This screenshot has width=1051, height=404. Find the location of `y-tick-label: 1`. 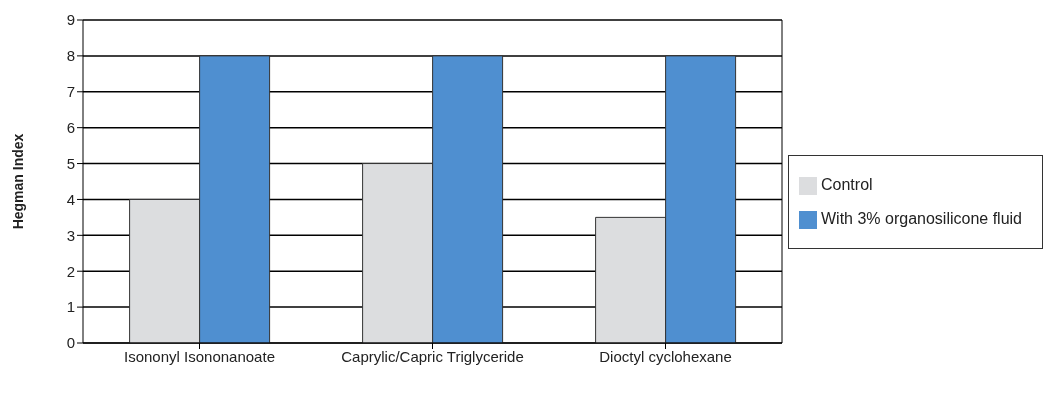

y-tick-label: 1 is located at coordinates (70, 307).